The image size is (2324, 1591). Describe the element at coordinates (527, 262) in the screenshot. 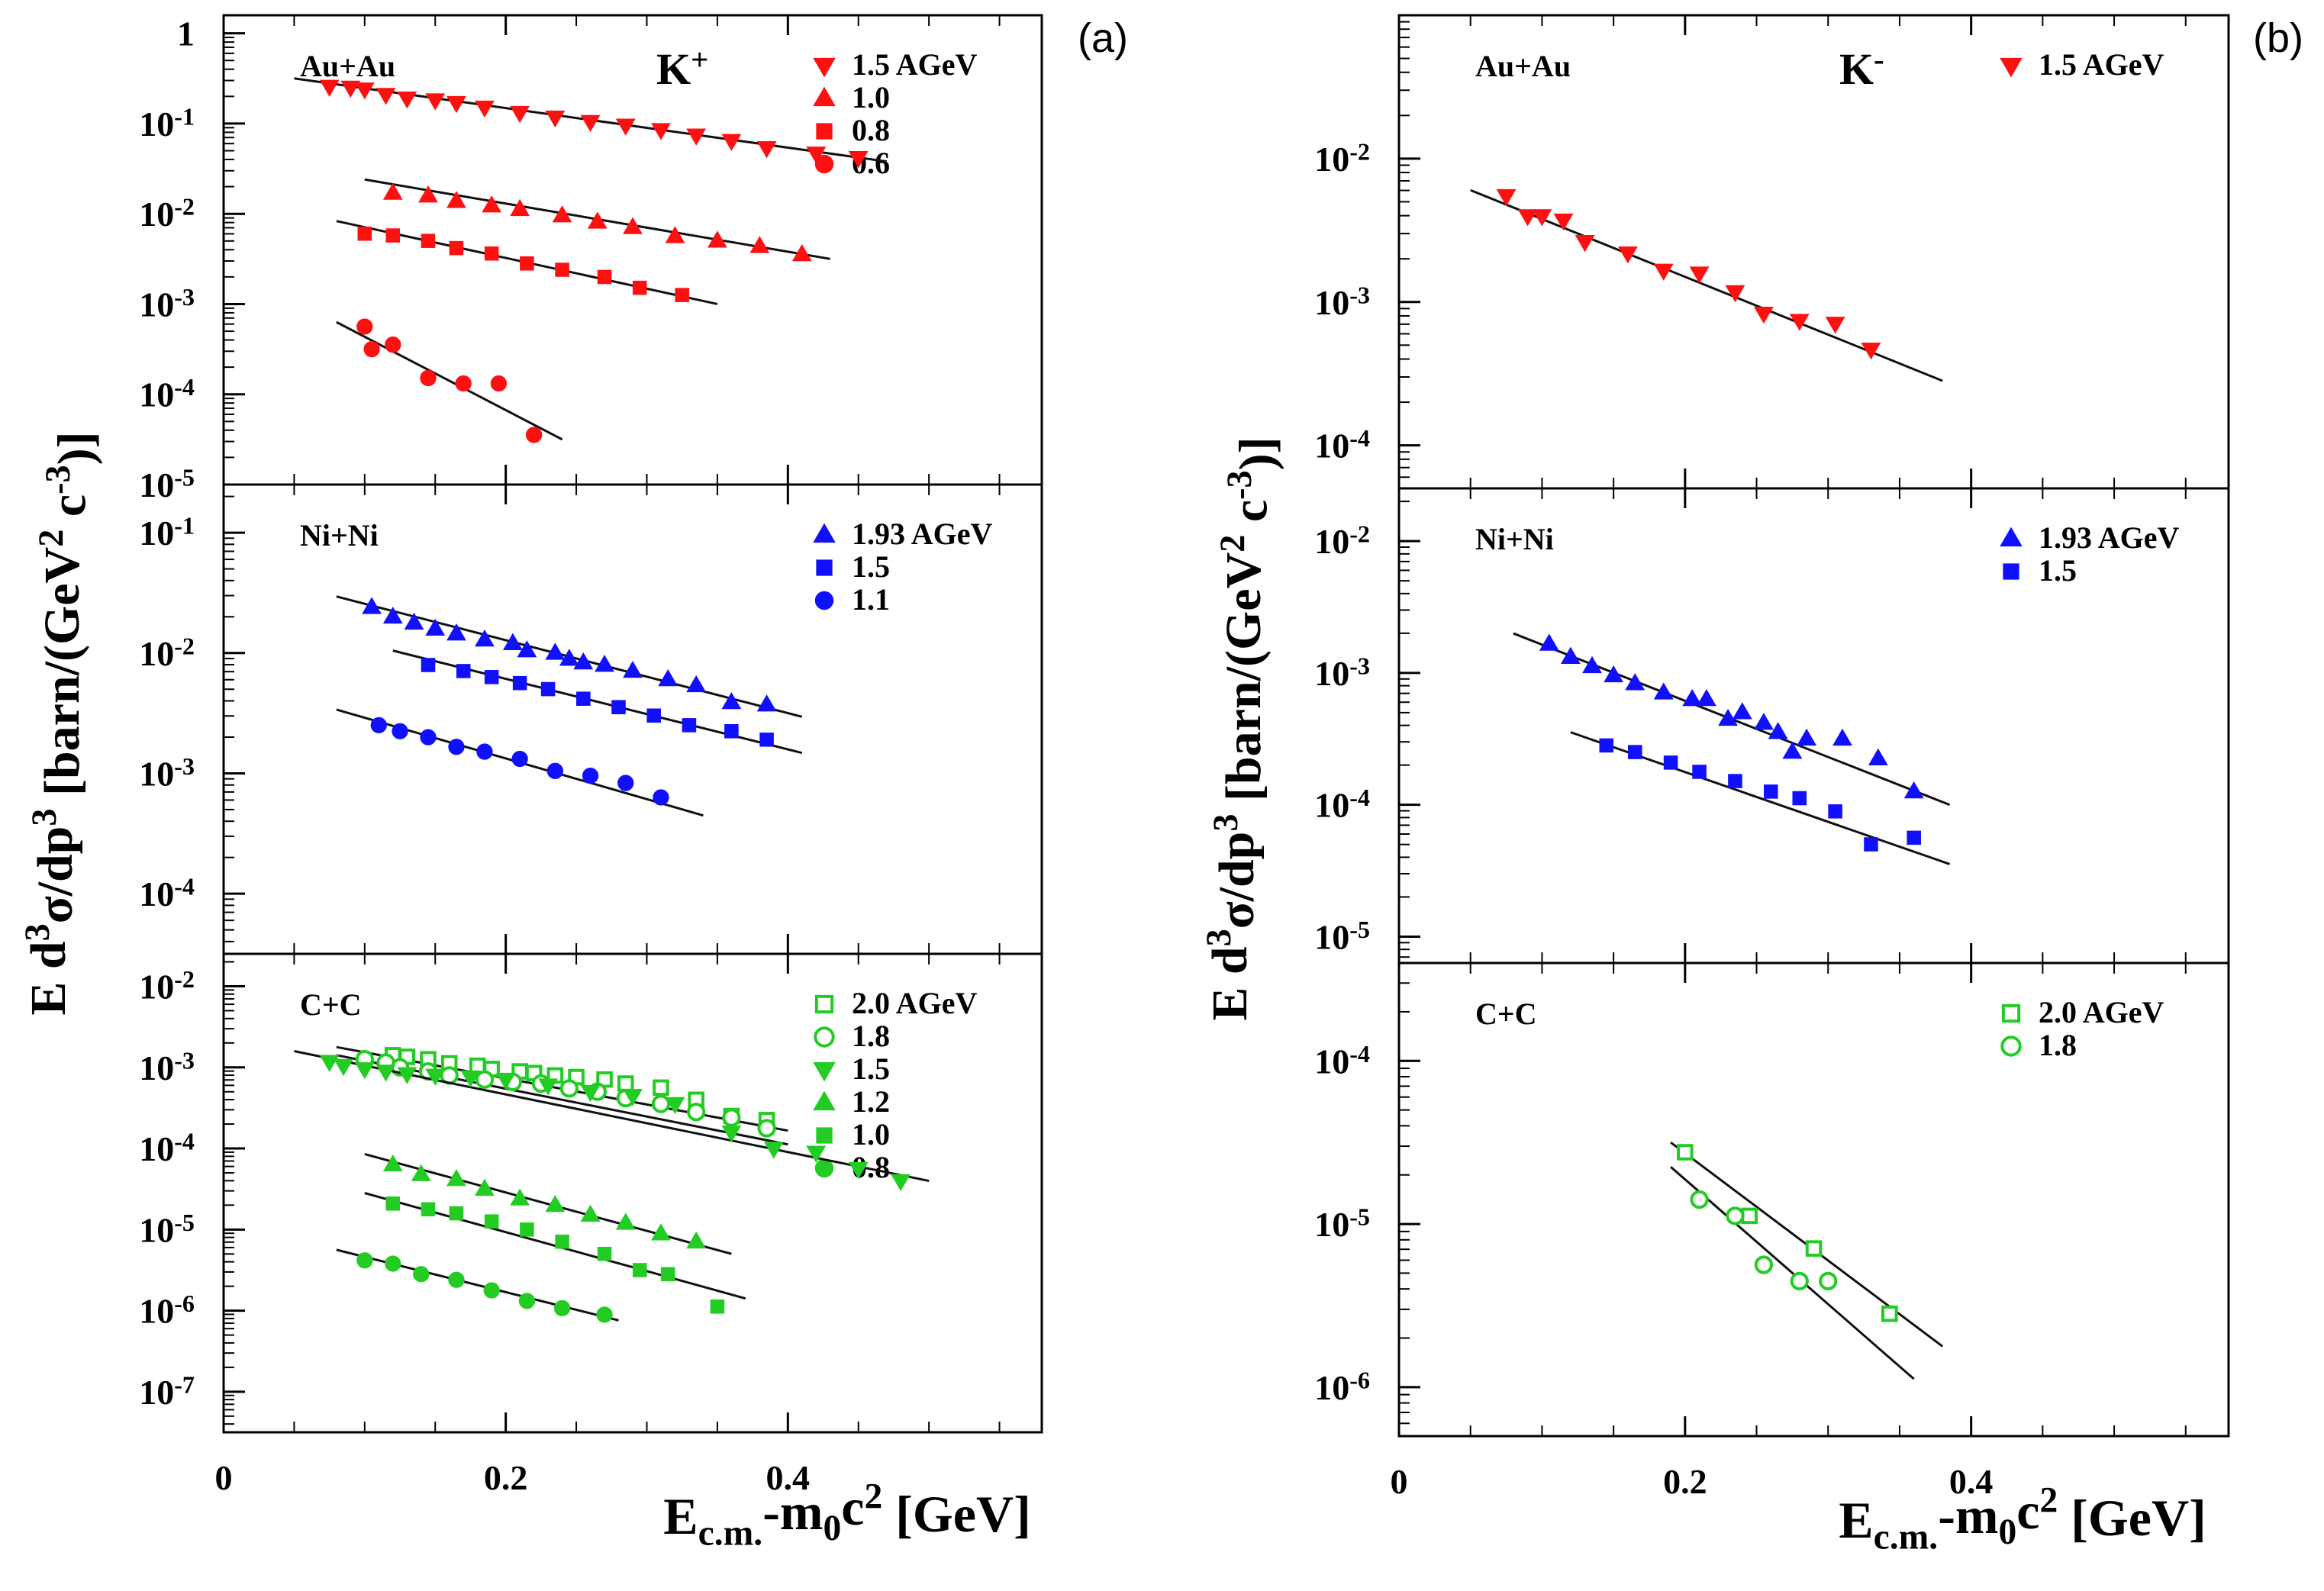

I see `series-0.8` at that location.